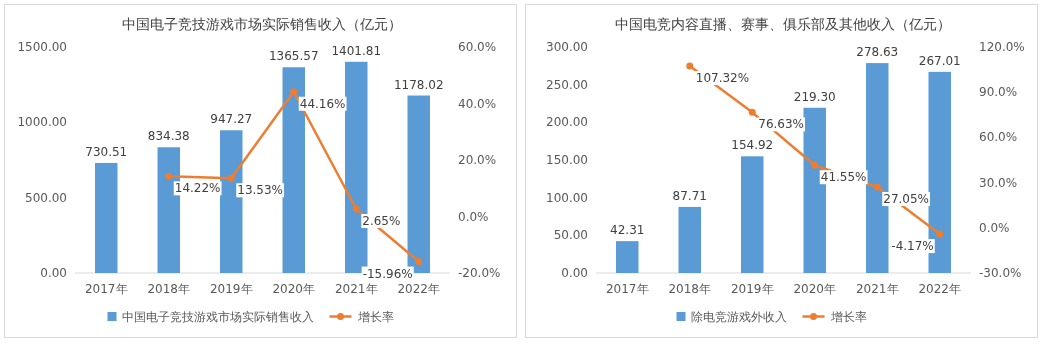  I want to click on data-label: 834.38, so click(168, 136).